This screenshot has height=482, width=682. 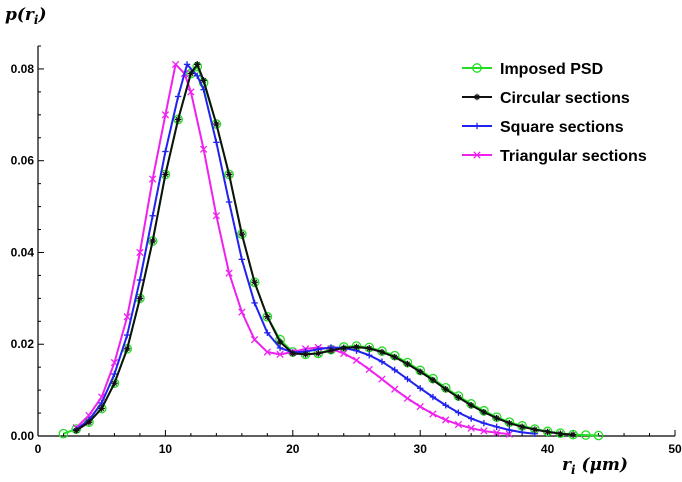 What do you see at coordinates (675, 449) in the screenshot?
I see `x-tick-label: 50` at bounding box center [675, 449].